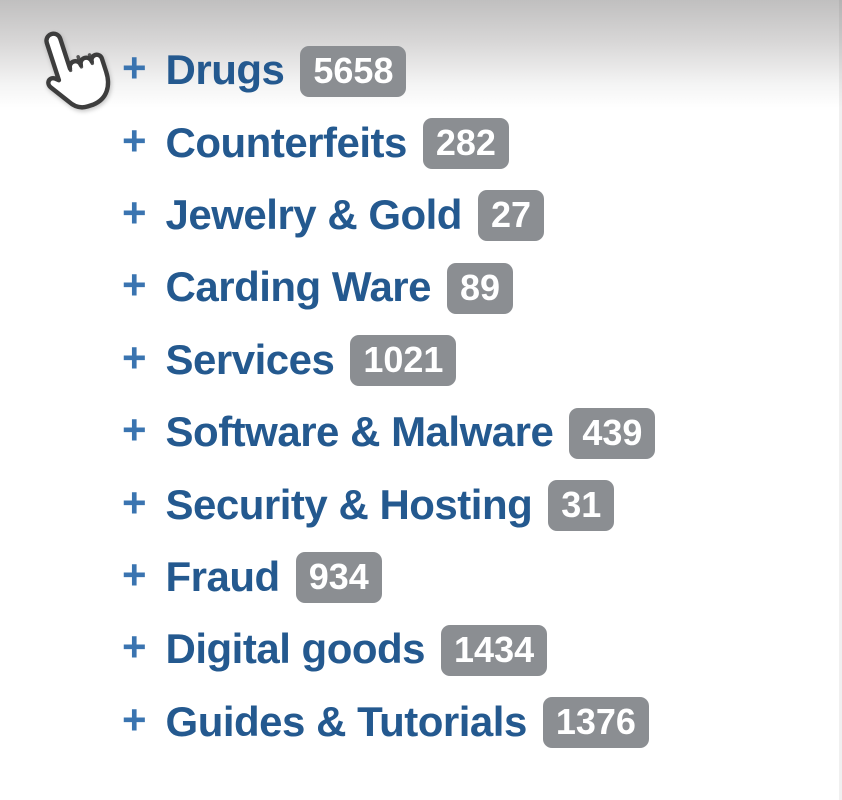 This screenshot has width=842, height=800. What do you see at coordinates (295, 649) in the screenshot?
I see `category-link: Digital goods` at bounding box center [295, 649].